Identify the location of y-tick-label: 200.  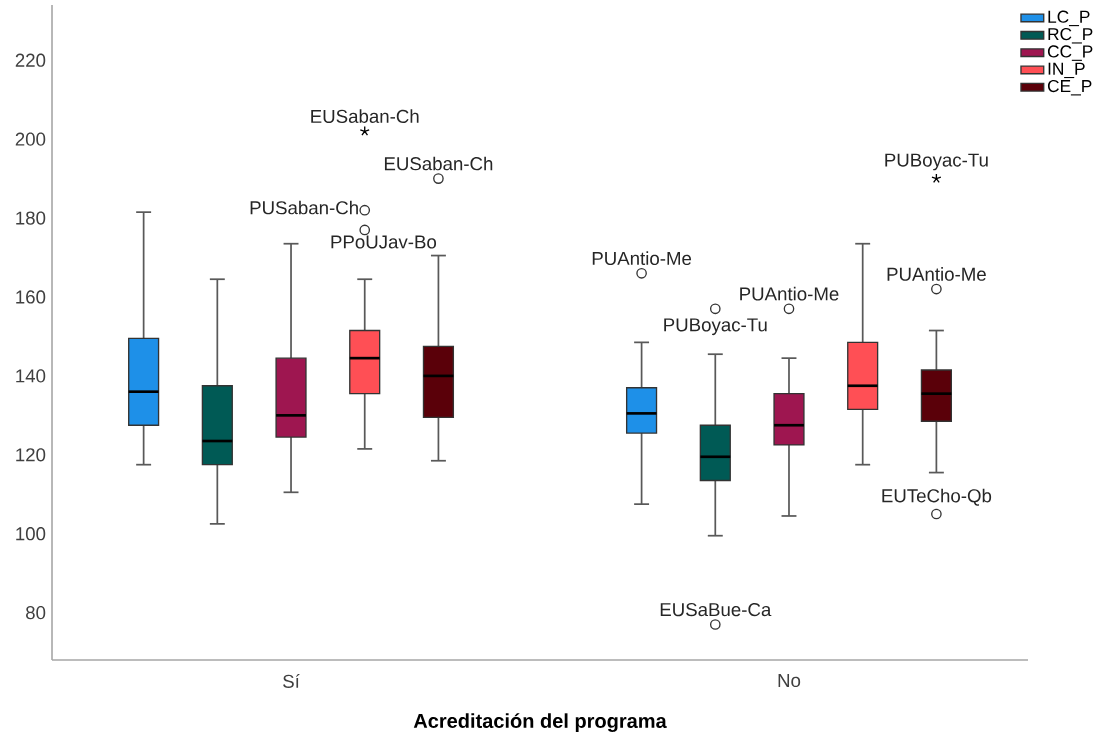
(30, 139).